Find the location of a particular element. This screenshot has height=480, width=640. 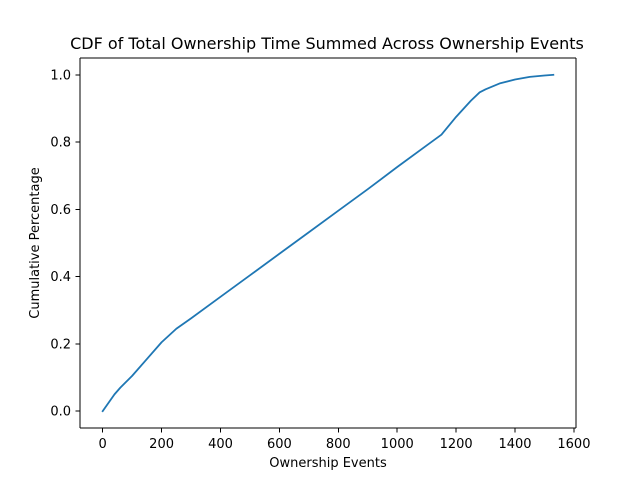

y-tick-label: 0.2 is located at coordinates (60, 344).